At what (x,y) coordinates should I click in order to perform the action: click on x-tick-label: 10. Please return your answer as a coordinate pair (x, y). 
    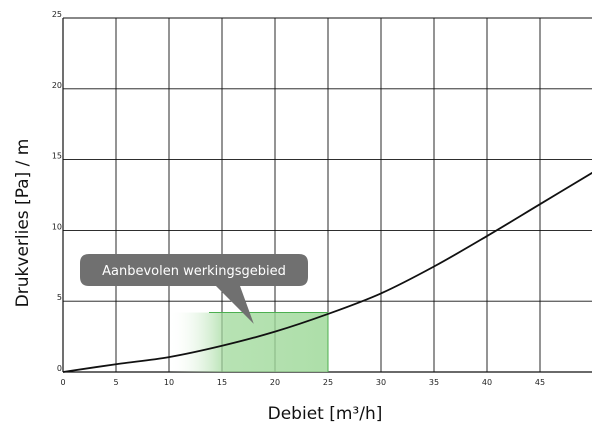
    Looking at the image, I should click on (169, 382).